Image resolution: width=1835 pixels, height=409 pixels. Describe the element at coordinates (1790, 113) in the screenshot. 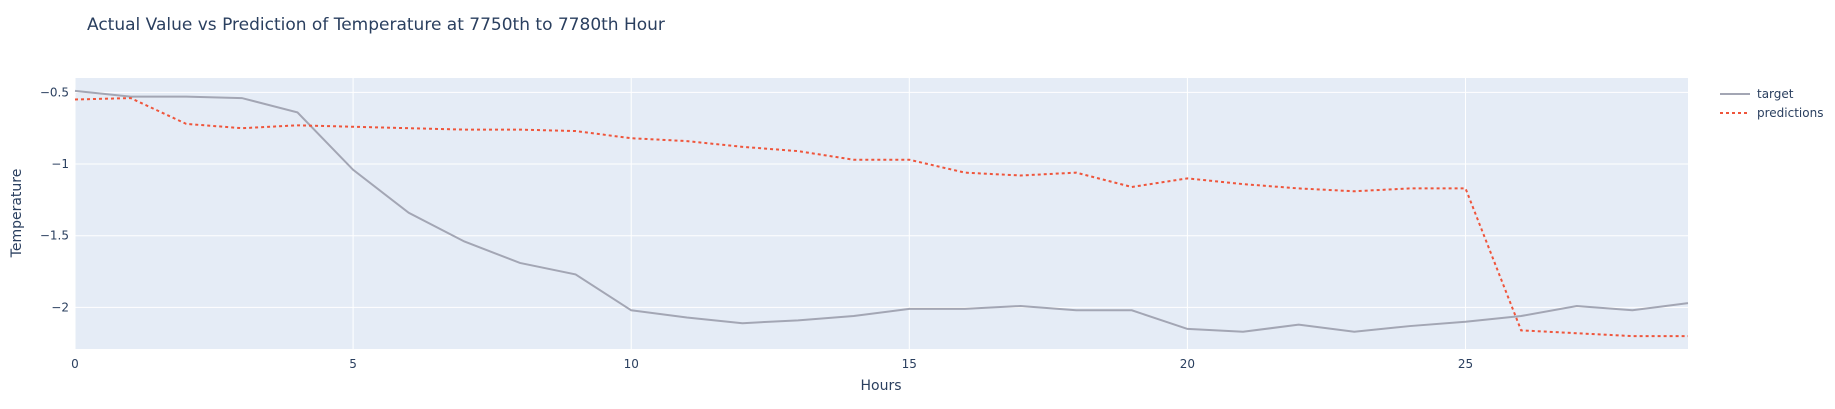

I see `legend-label: predictions` at that location.